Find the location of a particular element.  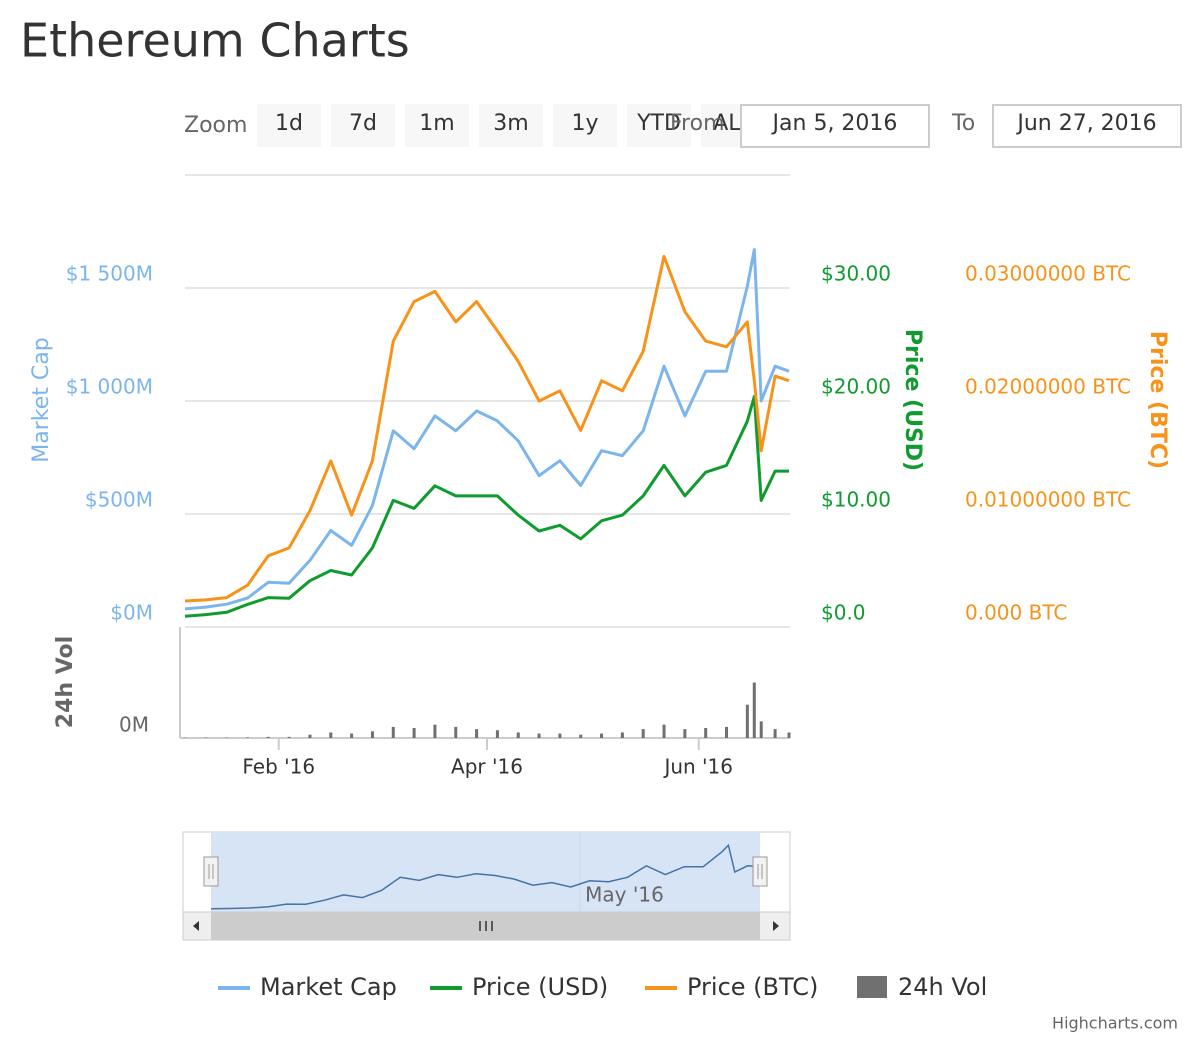

volume-tick-label: 0M is located at coordinates (134, 725).